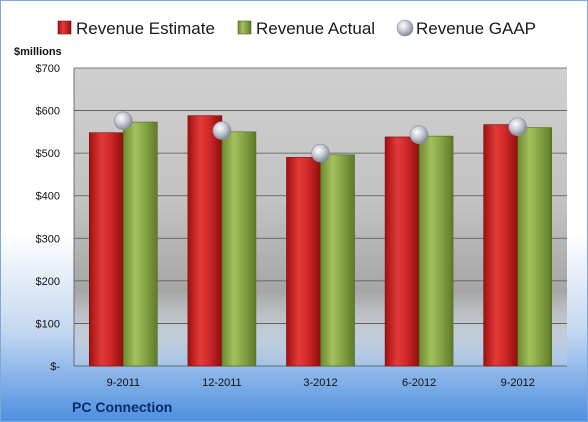  Describe the element at coordinates (123, 383) in the screenshot. I see `x-tick-label: 9-2011` at that location.